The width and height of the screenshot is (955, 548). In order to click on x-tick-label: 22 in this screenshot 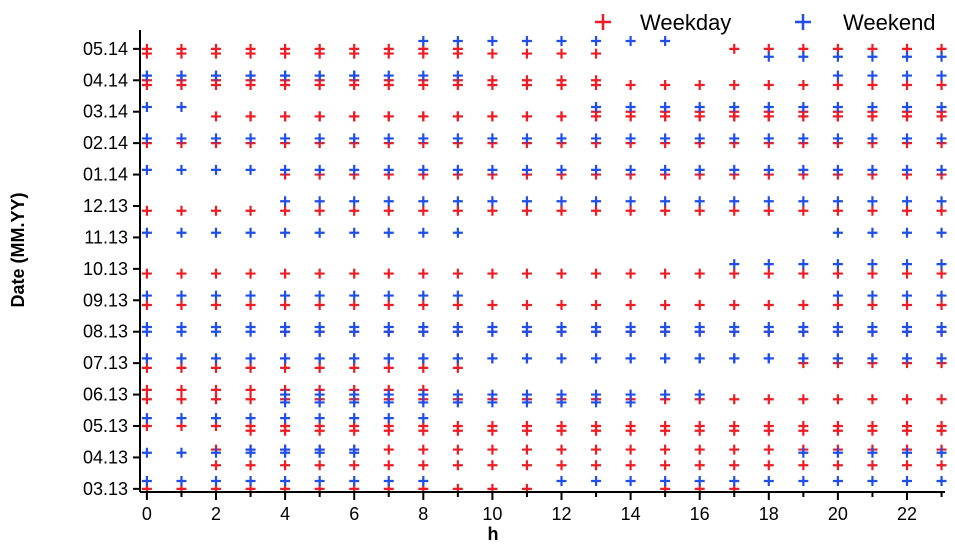, I will do `click(907, 514)`.